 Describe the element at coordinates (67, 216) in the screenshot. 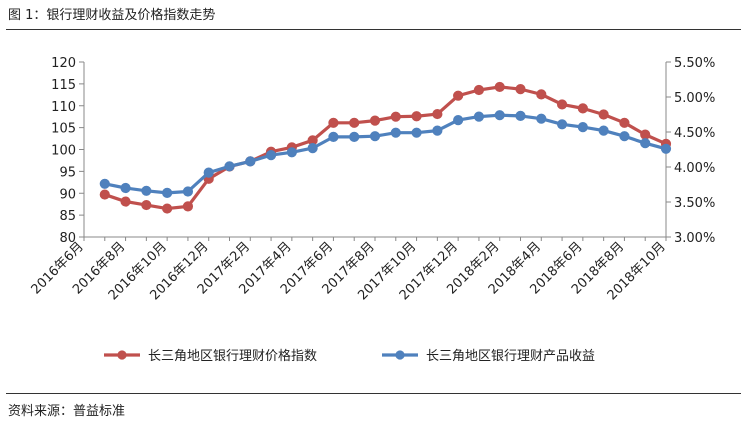

I see `left-tick-label: 85` at that location.